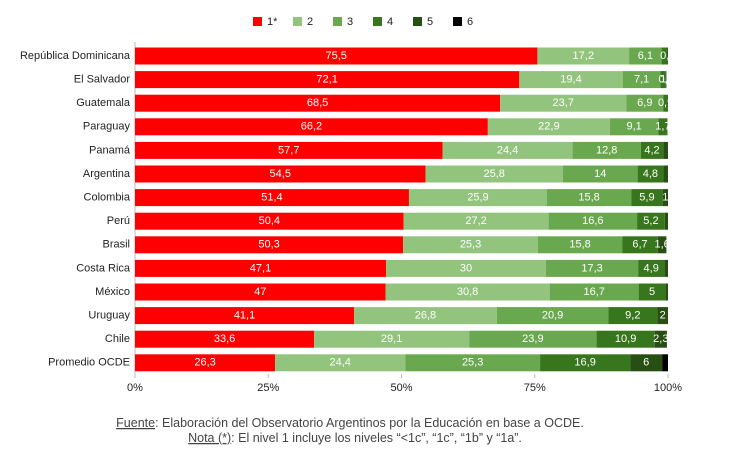 Image resolution: width=730 pixels, height=453 pixels. Describe the element at coordinates (552, 316) in the screenshot. I see `data-label: 20,9` at that location.